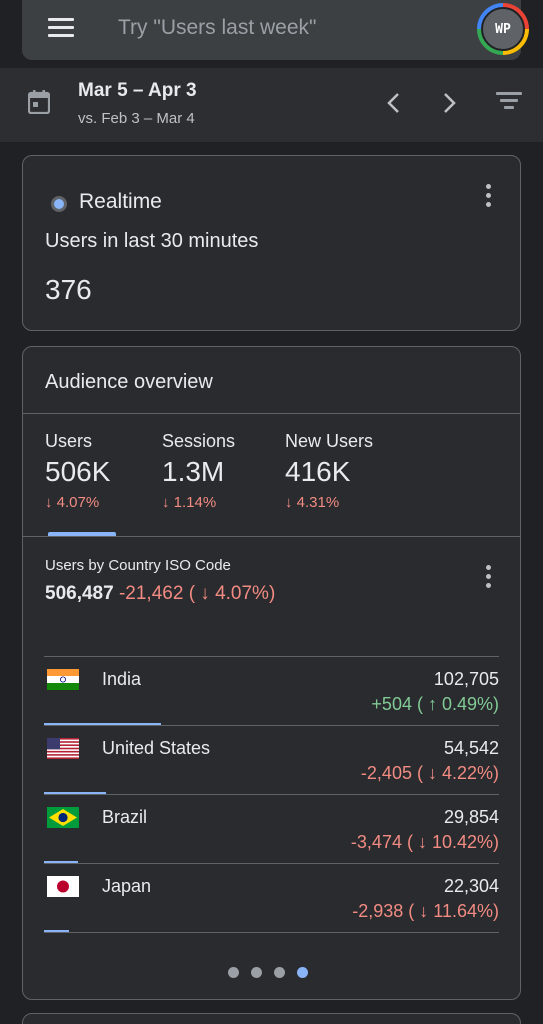  I want to click on avatar-initials: WP, so click(503, 29).